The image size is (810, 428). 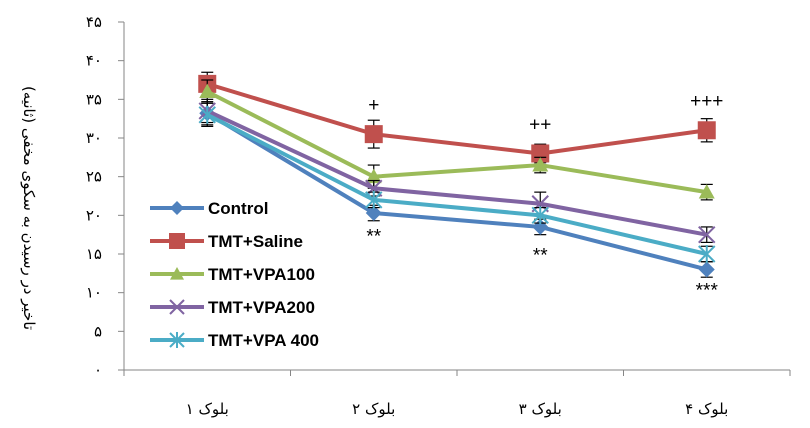 What do you see at coordinates (105, 196) in the screenshot?
I see `y-ticks: ۰ ۵ ۱۰ ۱۵ ۲۰ ۲۵ ۳۰ ۳۵ ۴۰ ۴۵` at bounding box center [105, 196].